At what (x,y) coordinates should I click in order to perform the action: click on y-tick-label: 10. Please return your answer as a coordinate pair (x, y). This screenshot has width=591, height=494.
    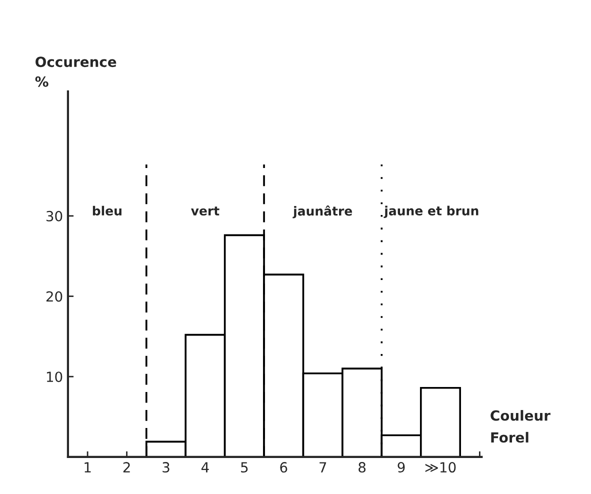
    Looking at the image, I should click on (54, 377).